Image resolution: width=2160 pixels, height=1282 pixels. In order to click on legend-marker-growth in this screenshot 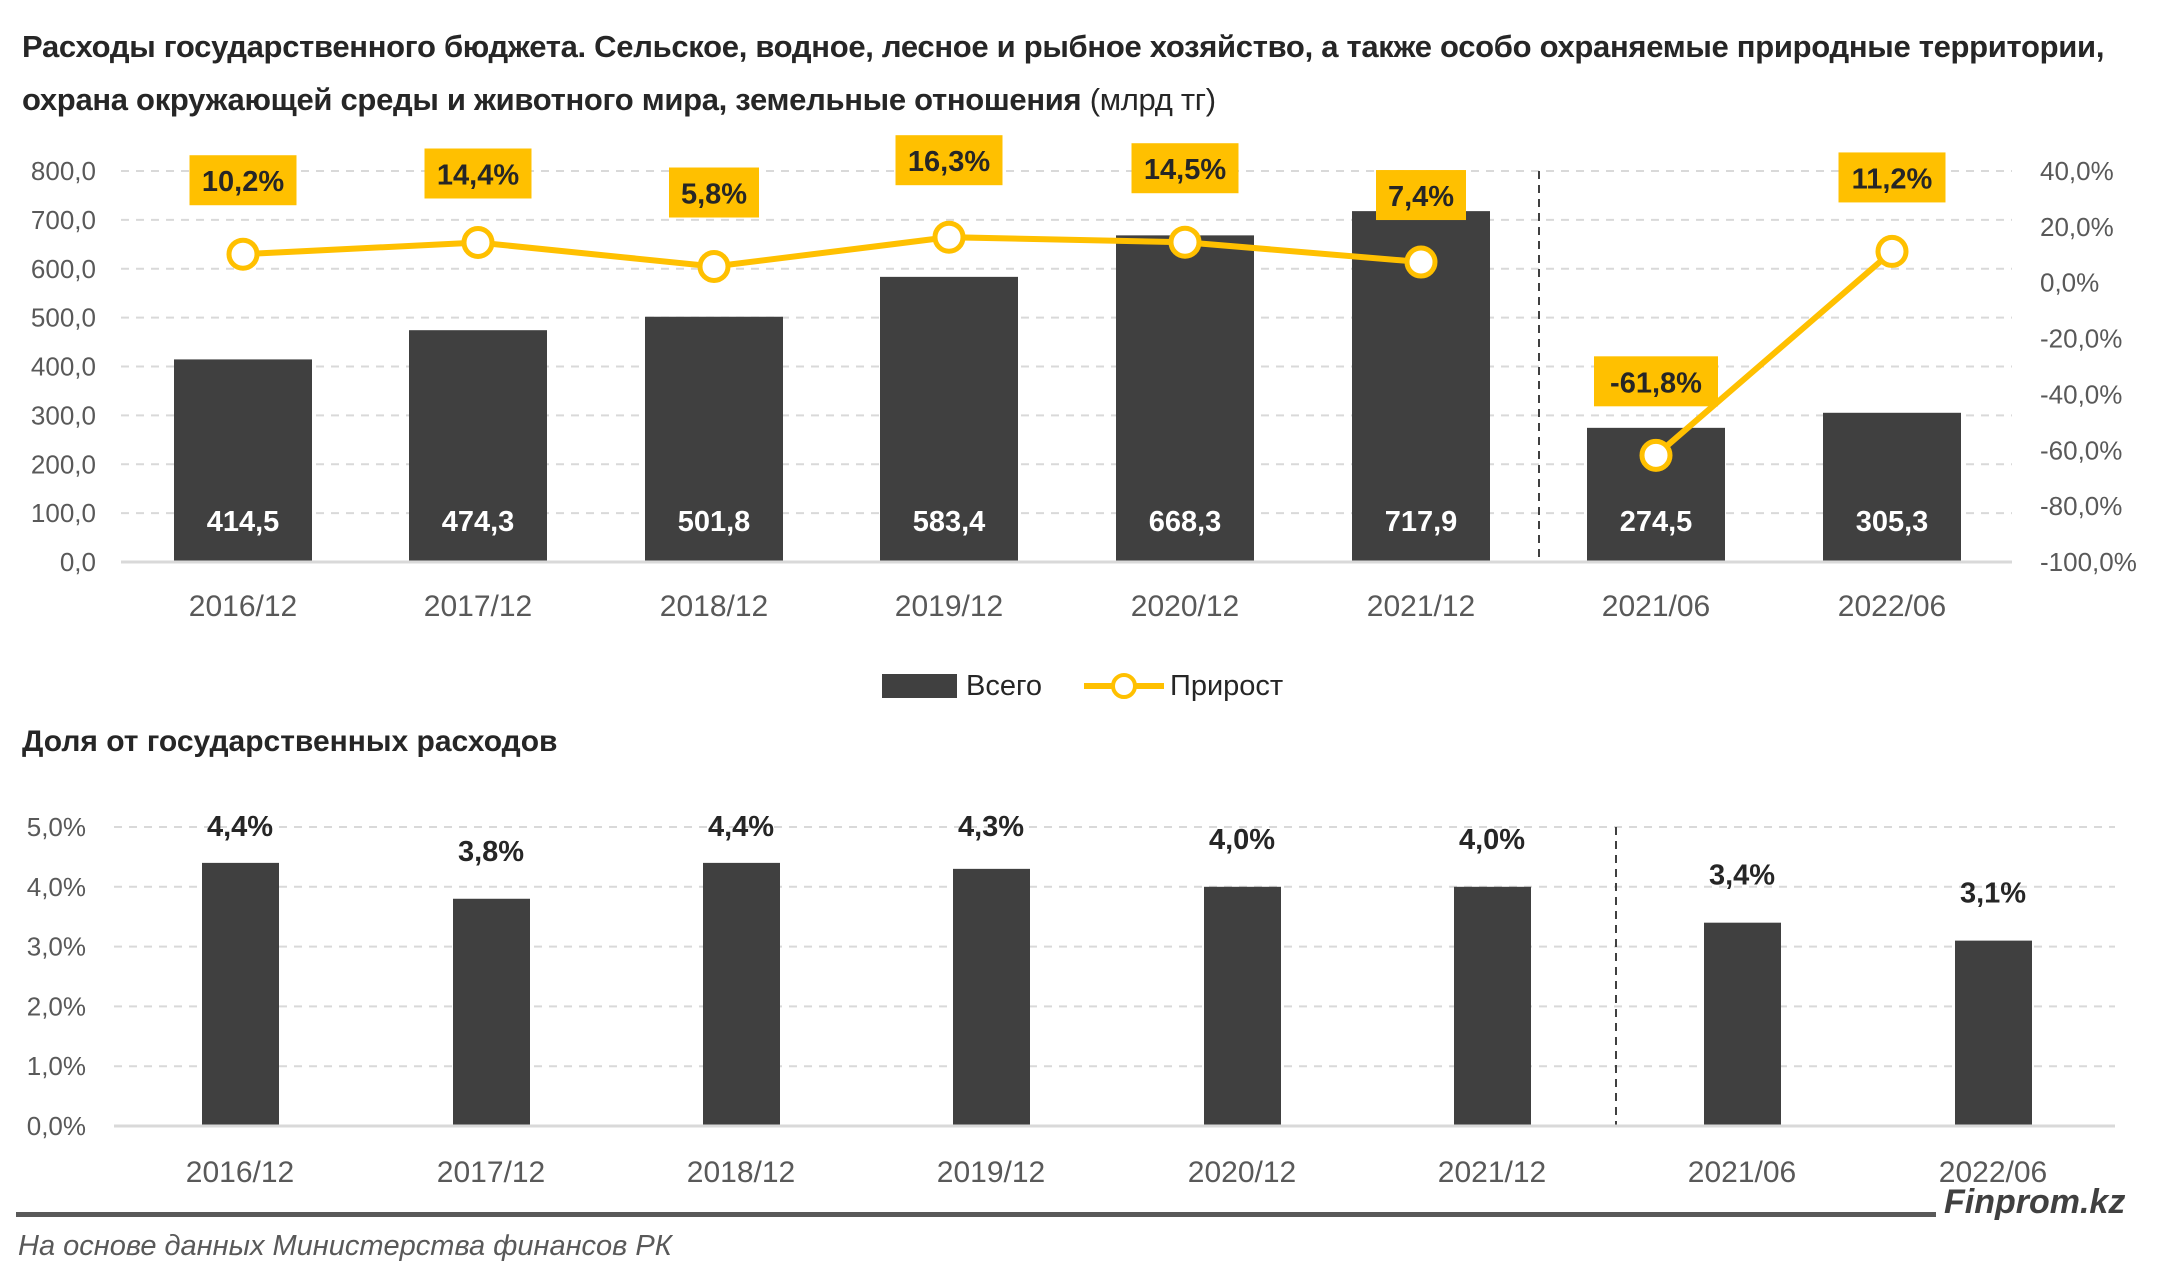, I will do `click(1124, 686)`.